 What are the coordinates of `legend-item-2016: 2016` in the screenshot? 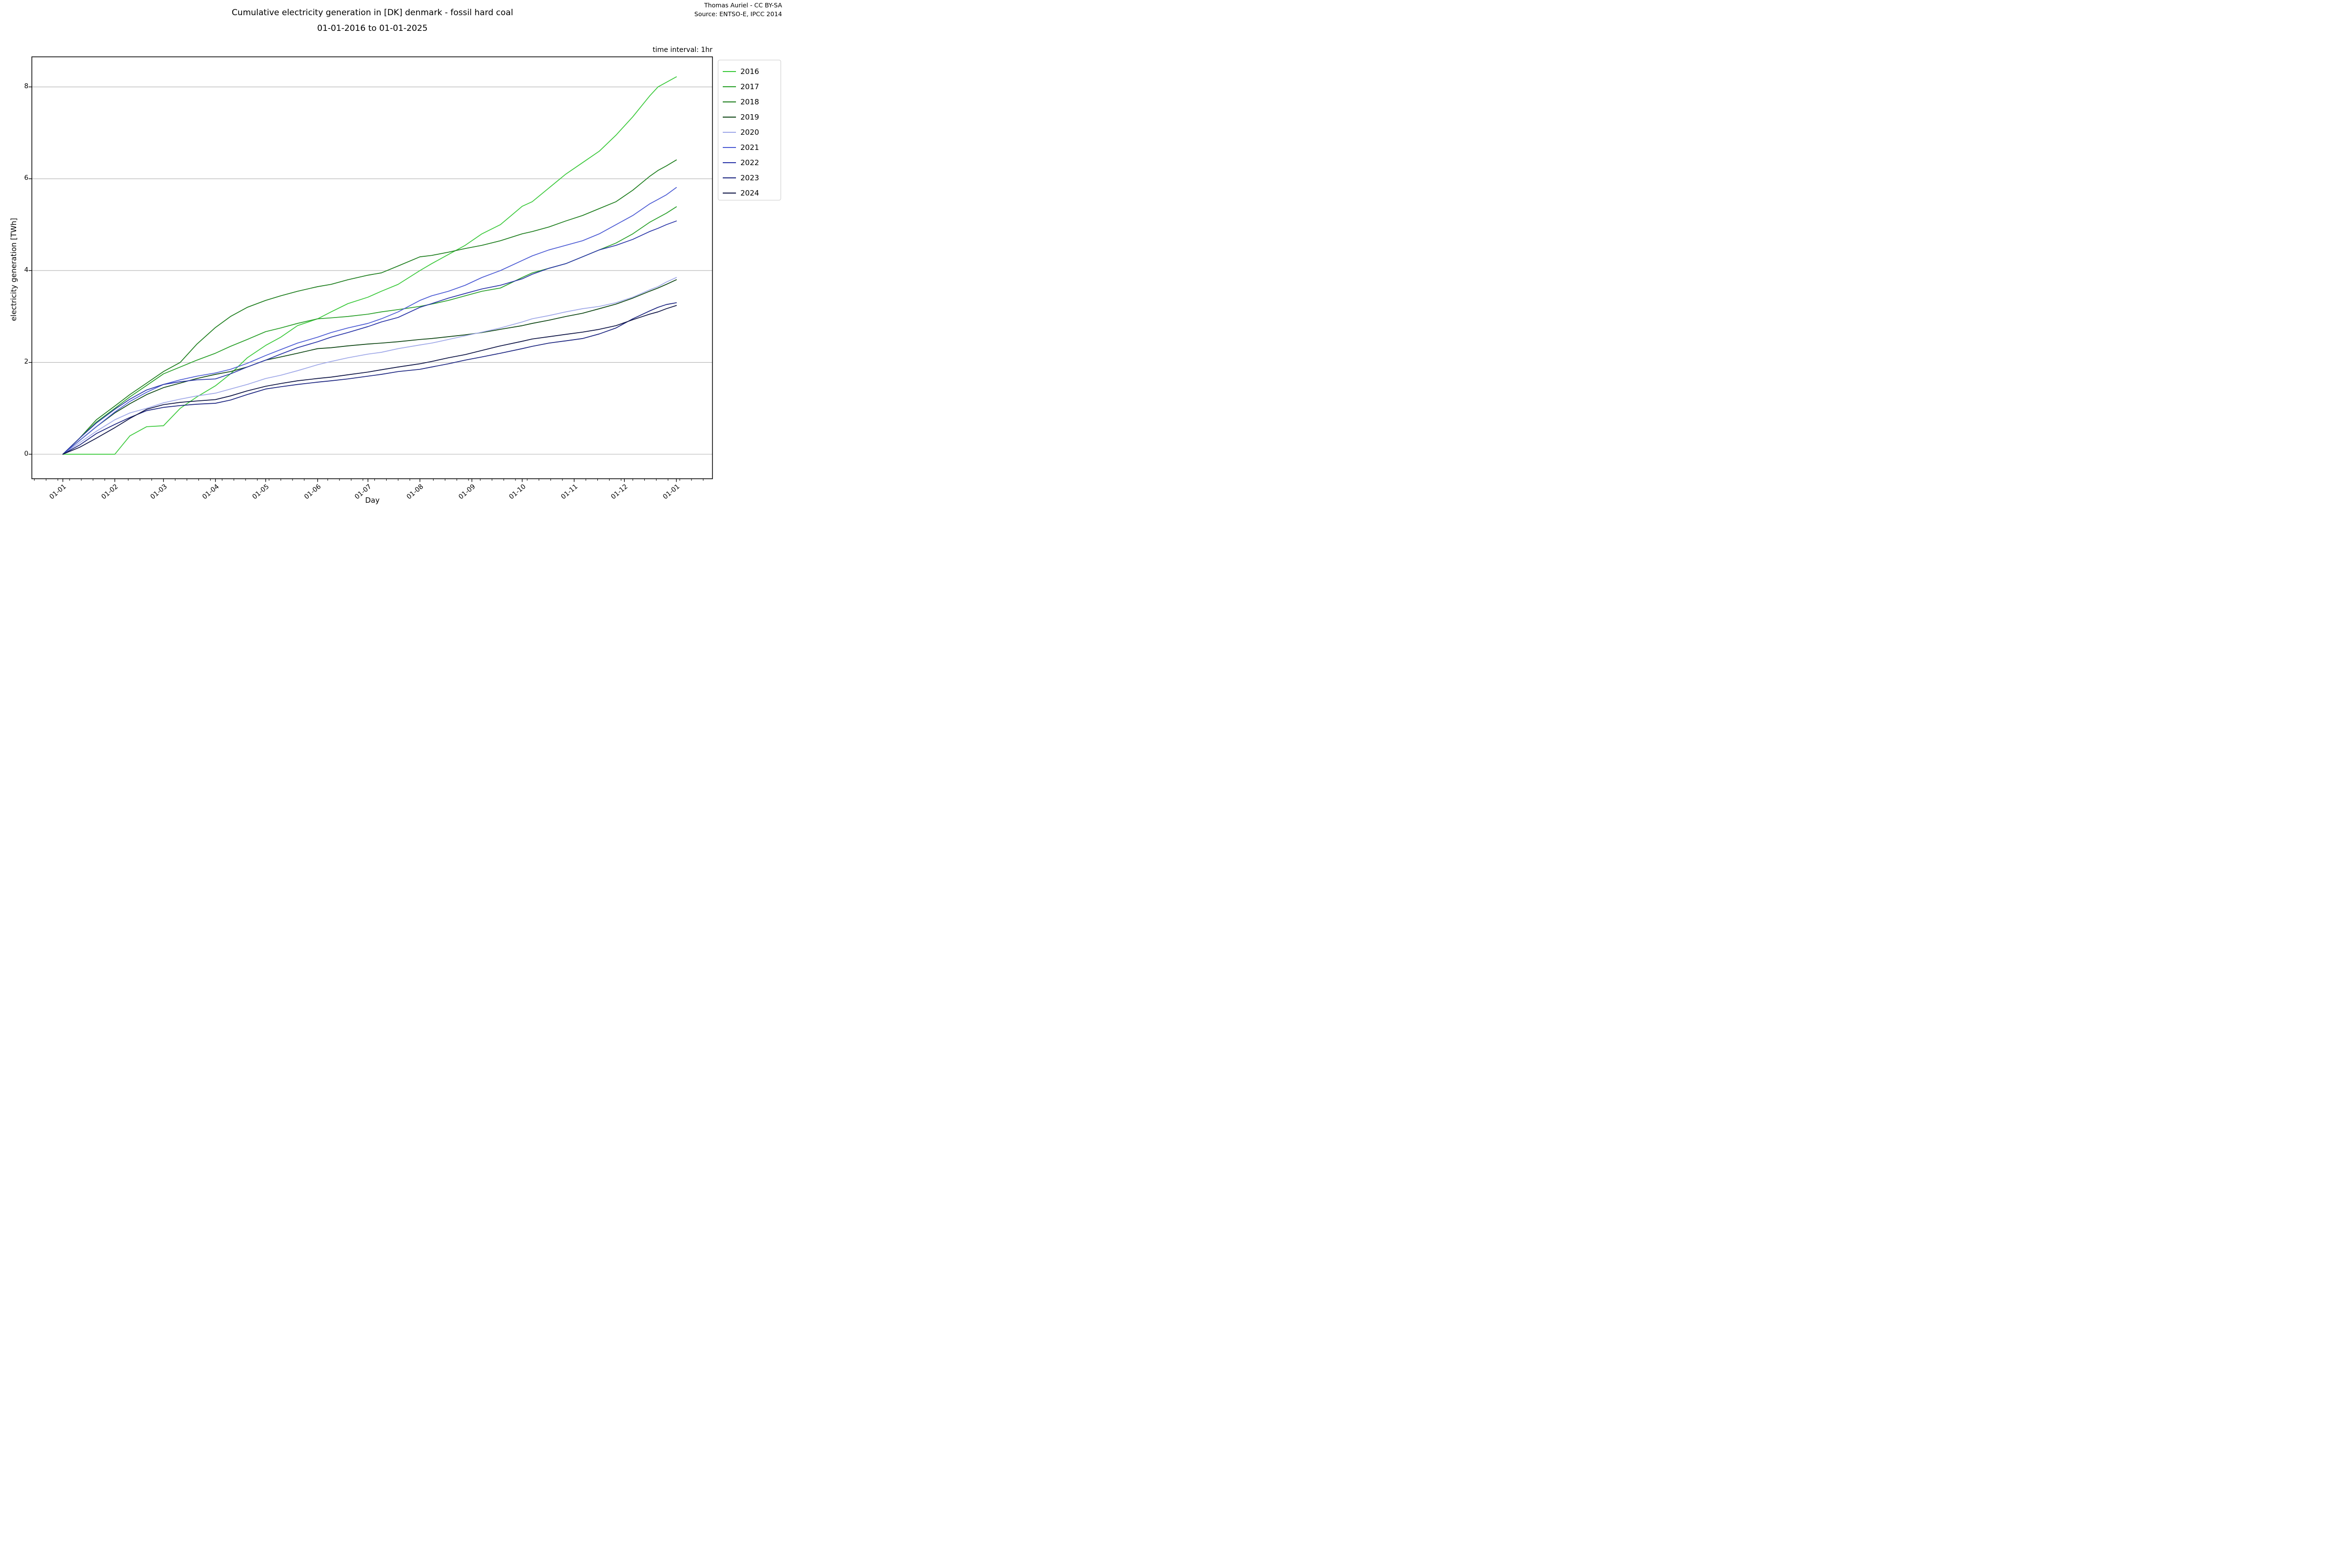 It's located at (749, 71).